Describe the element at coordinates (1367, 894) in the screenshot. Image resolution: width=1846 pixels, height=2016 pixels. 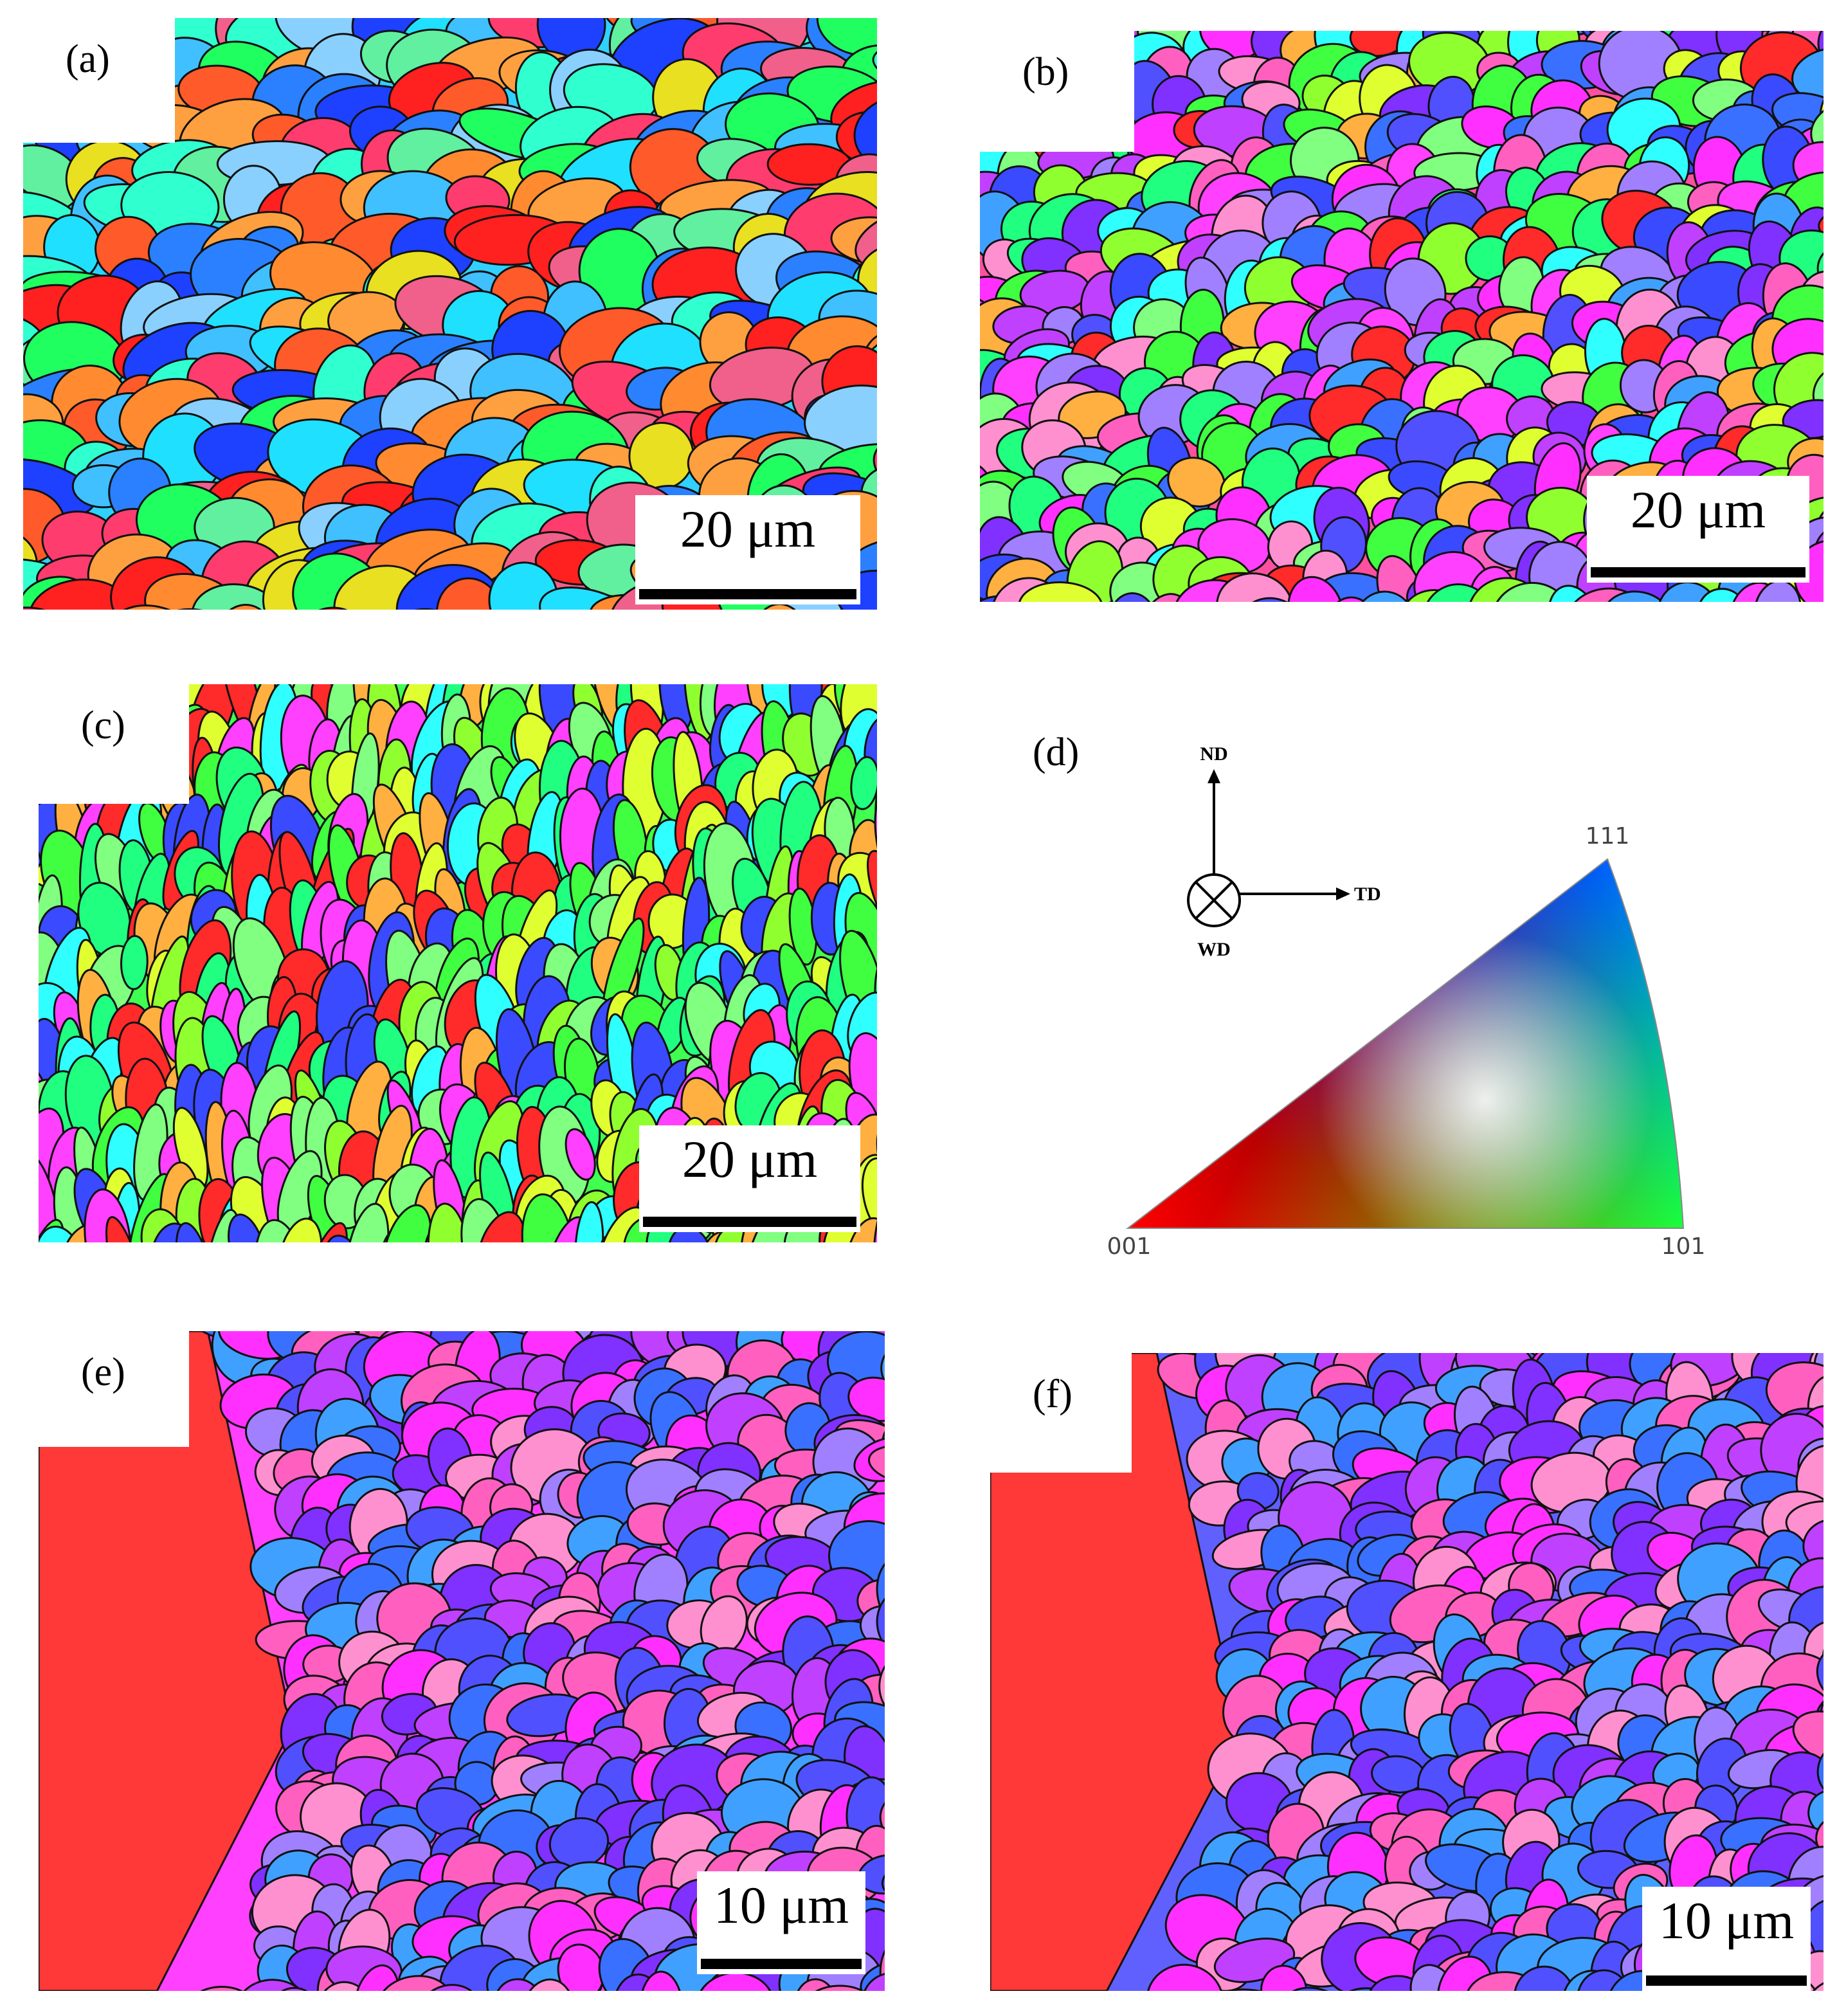
I see `axis-label: TD` at that location.